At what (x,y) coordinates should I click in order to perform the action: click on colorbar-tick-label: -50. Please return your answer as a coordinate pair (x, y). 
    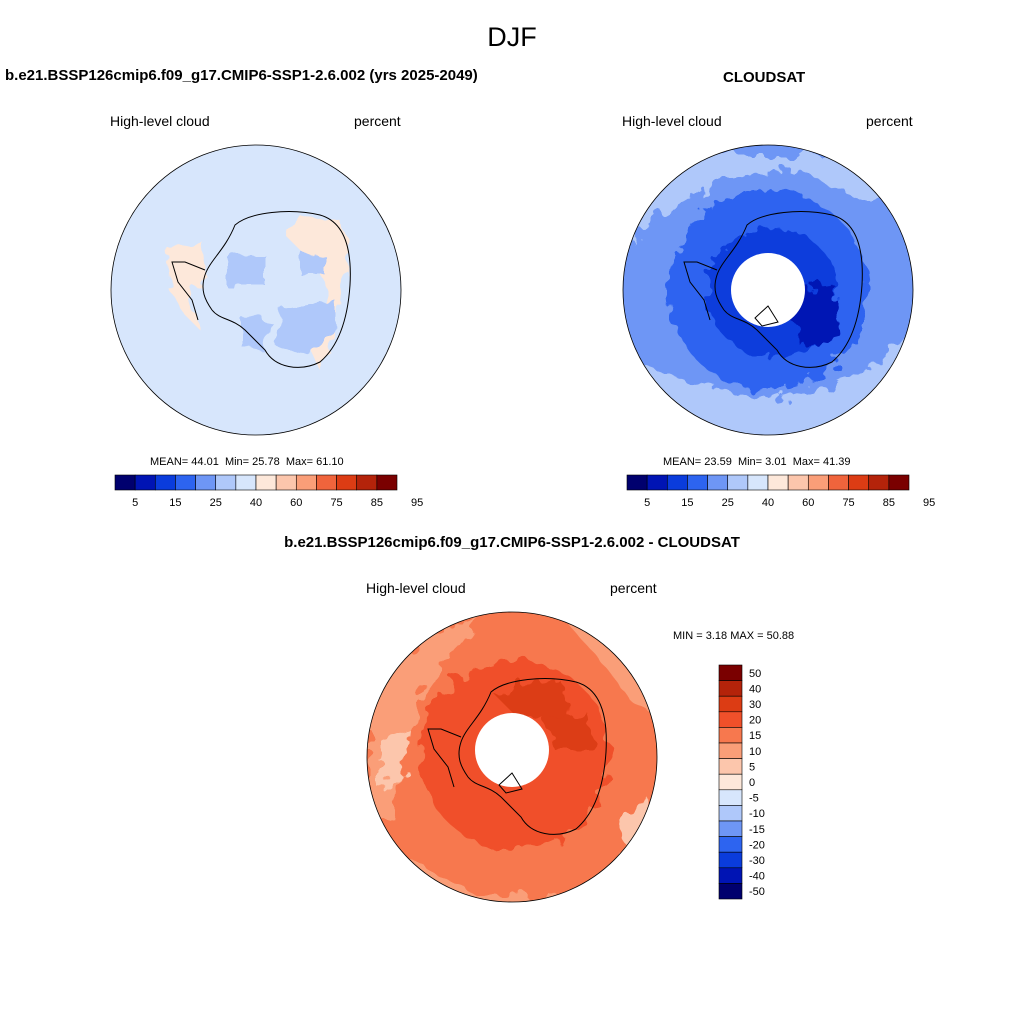
    Looking at the image, I should click on (757, 892).